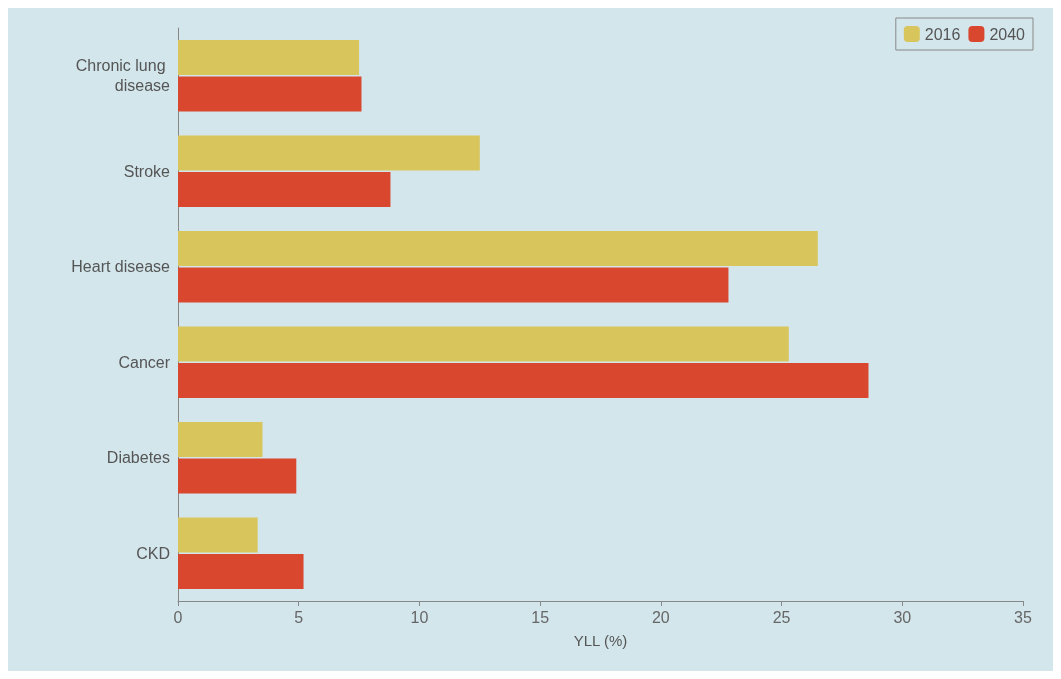 The width and height of the screenshot is (1061, 679). Describe the element at coordinates (600, 640) in the screenshot. I see `x-axis-title: YLL (%)` at that location.